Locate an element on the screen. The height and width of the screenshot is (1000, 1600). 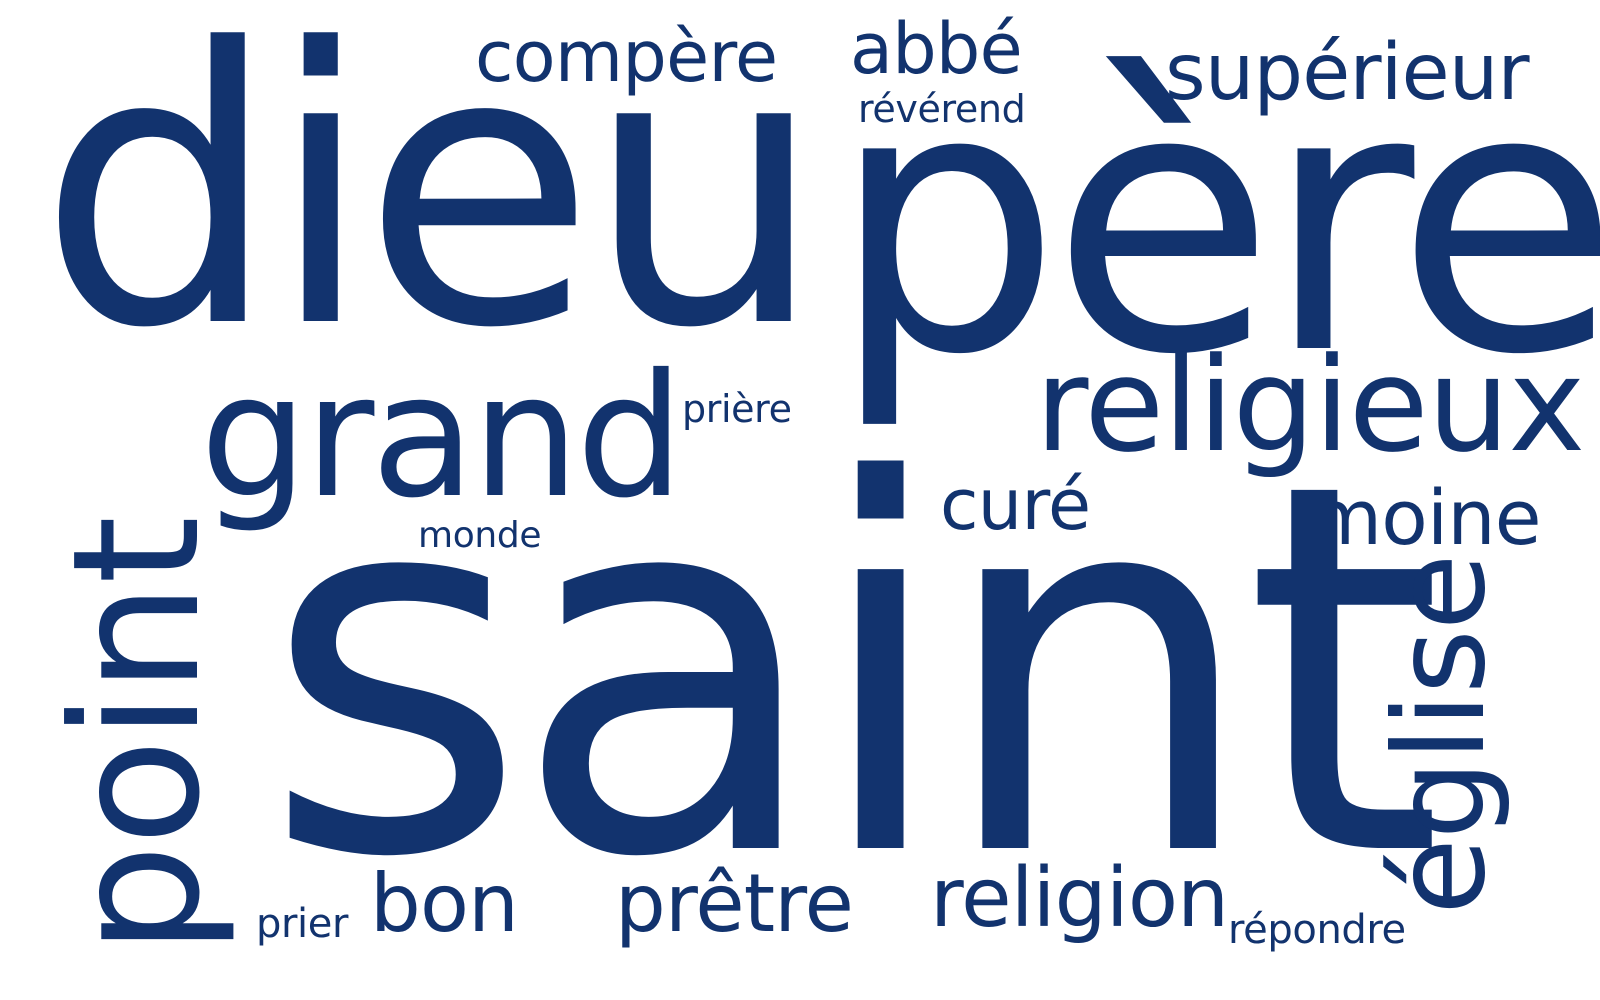
word-pretre: prêtre is located at coordinates (734, 903).